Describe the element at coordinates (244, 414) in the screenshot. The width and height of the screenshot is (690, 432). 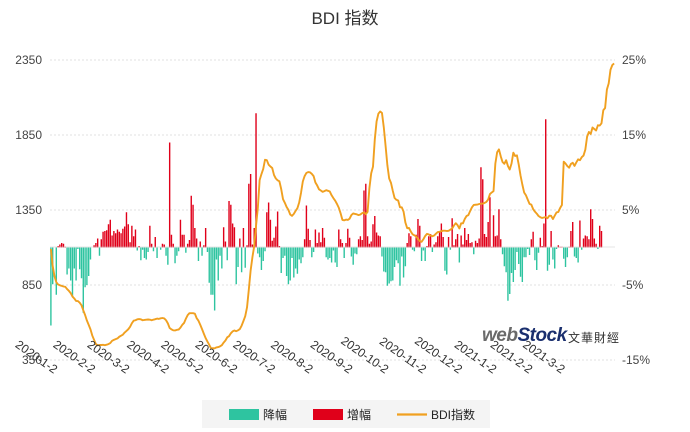
I see `legend-swatch-decline` at that location.